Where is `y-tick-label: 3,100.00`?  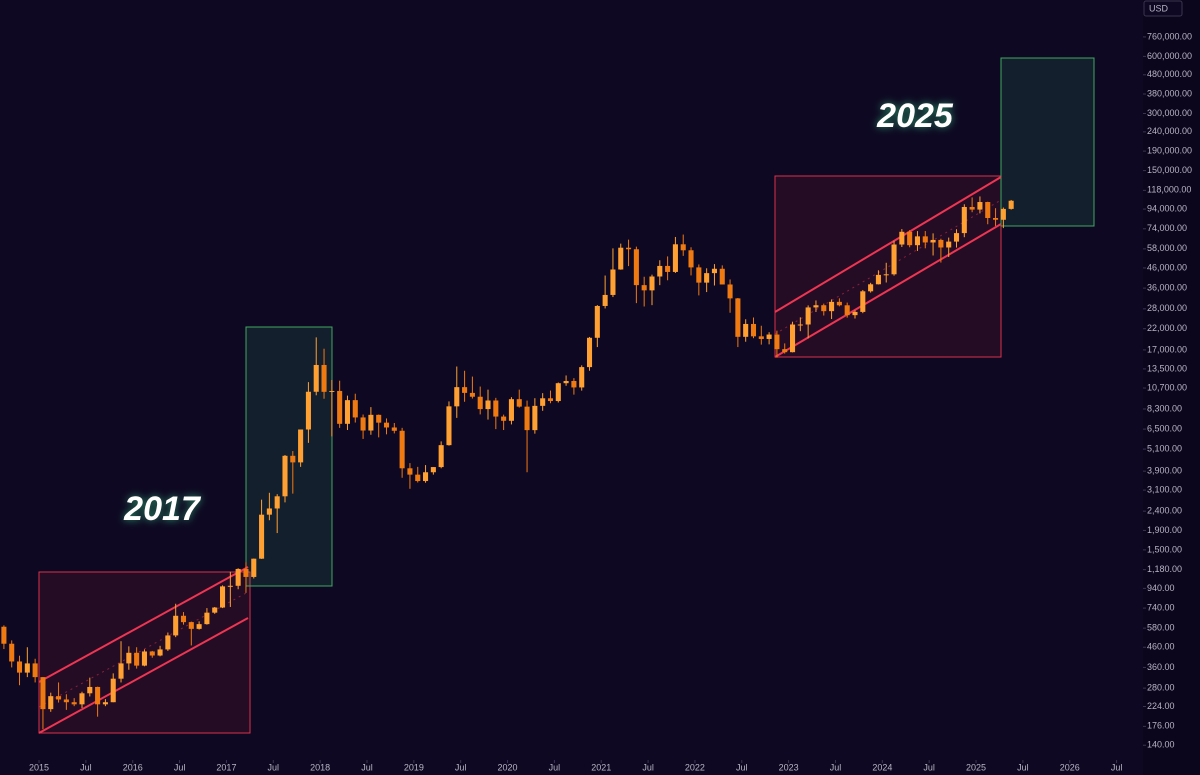
y-tick-label: 3,100.00 is located at coordinates (1164, 489).